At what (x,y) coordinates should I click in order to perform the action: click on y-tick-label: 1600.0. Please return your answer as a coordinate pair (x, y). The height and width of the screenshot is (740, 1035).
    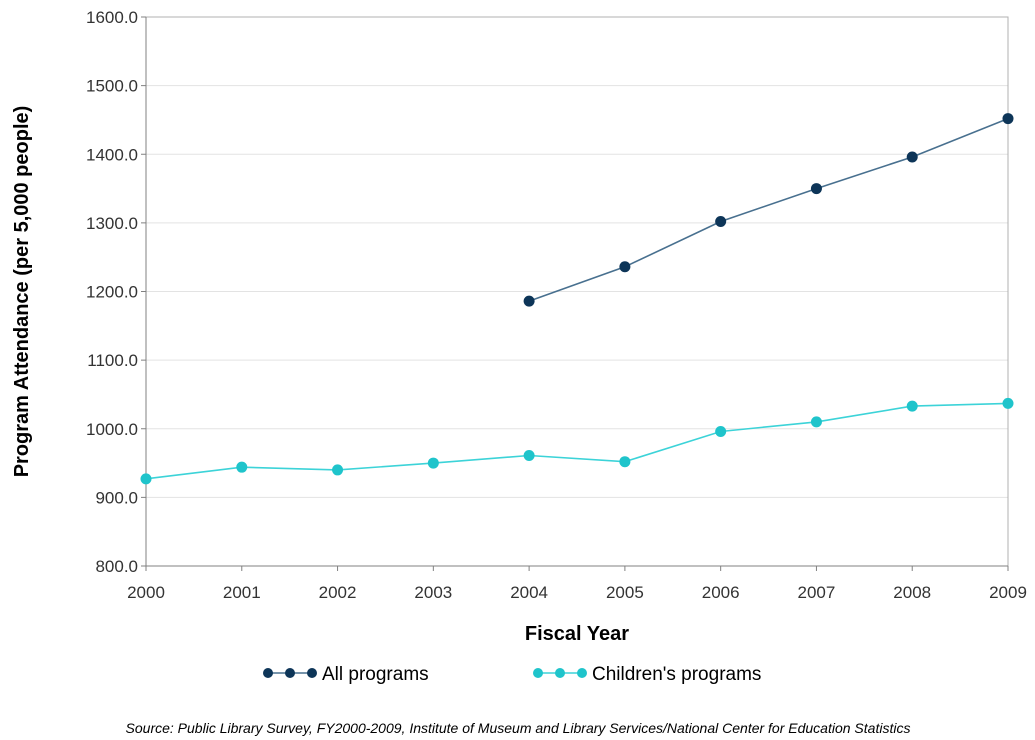
    Looking at the image, I should click on (112, 17).